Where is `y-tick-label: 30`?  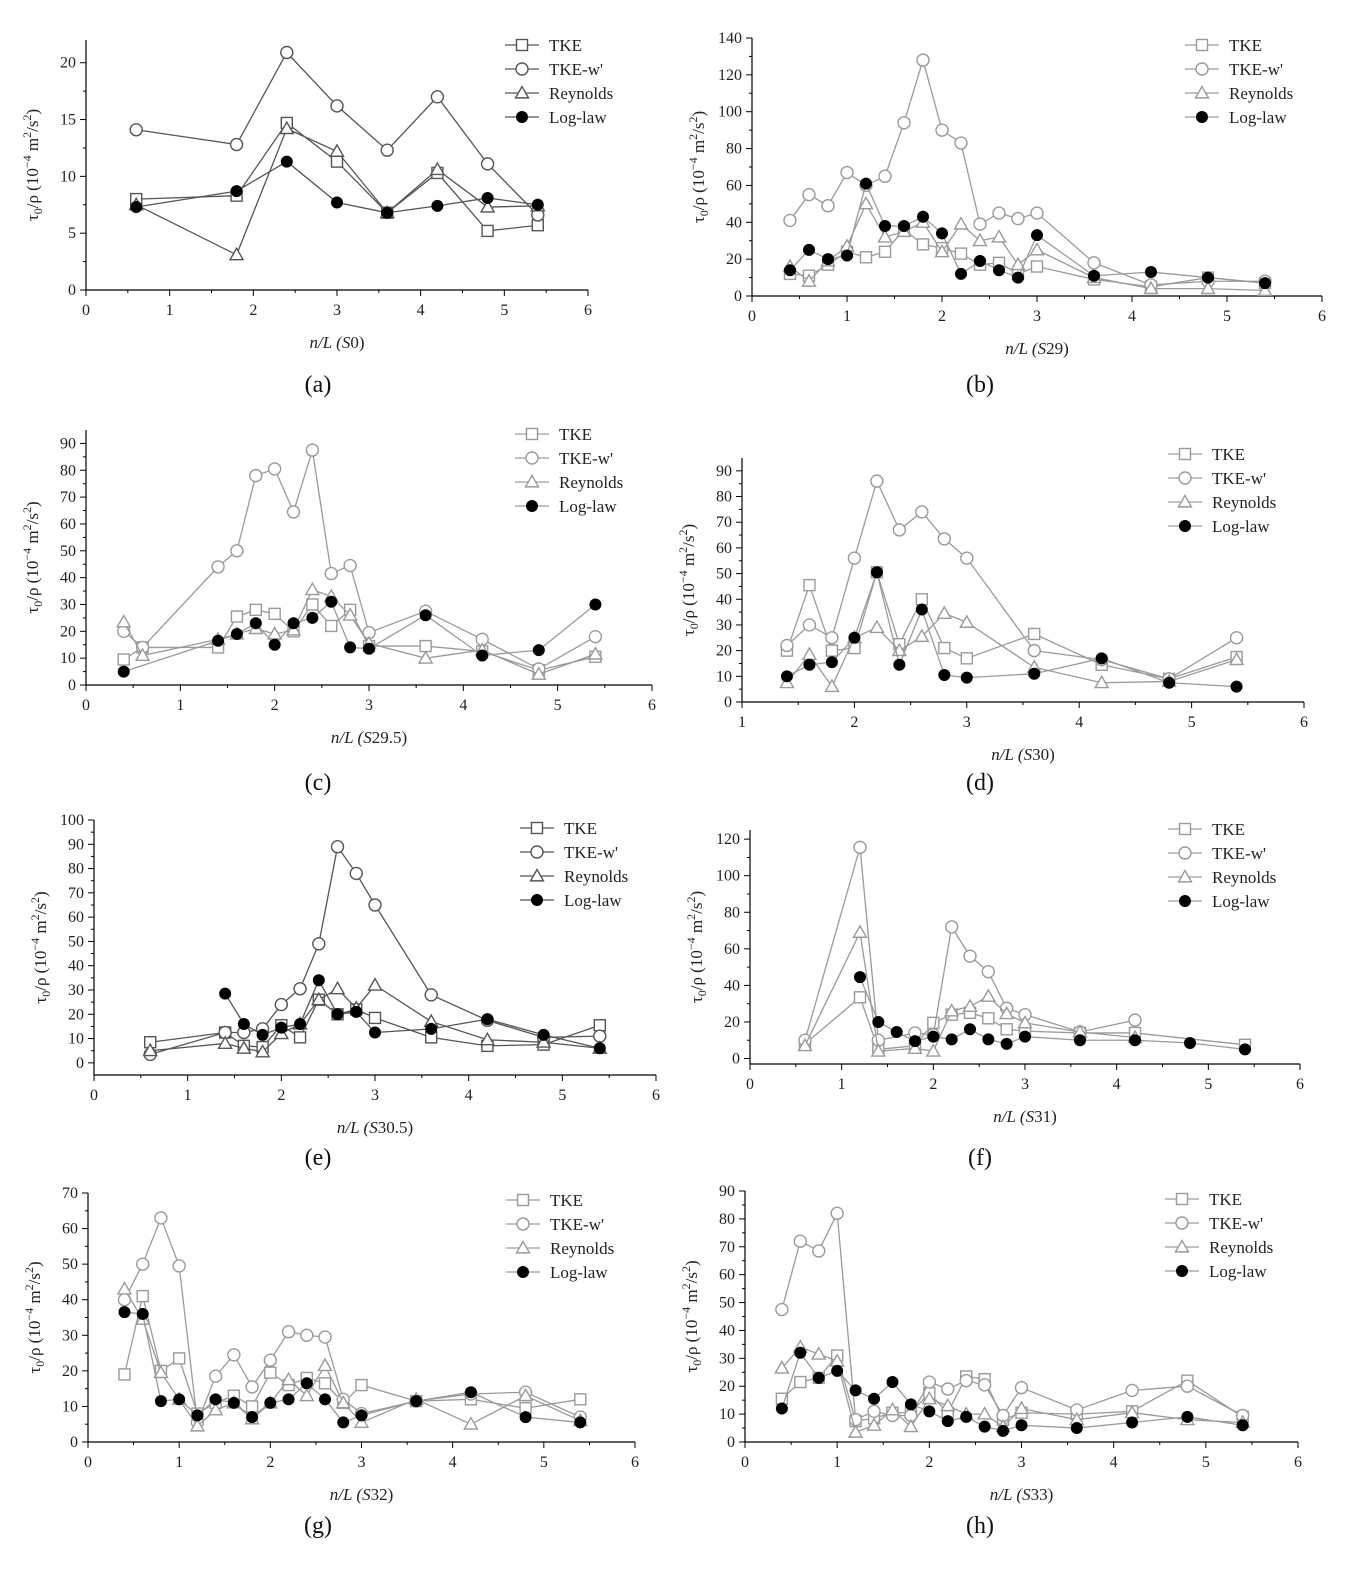 y-tick-label: 30 is located at coordinates (724, 625).